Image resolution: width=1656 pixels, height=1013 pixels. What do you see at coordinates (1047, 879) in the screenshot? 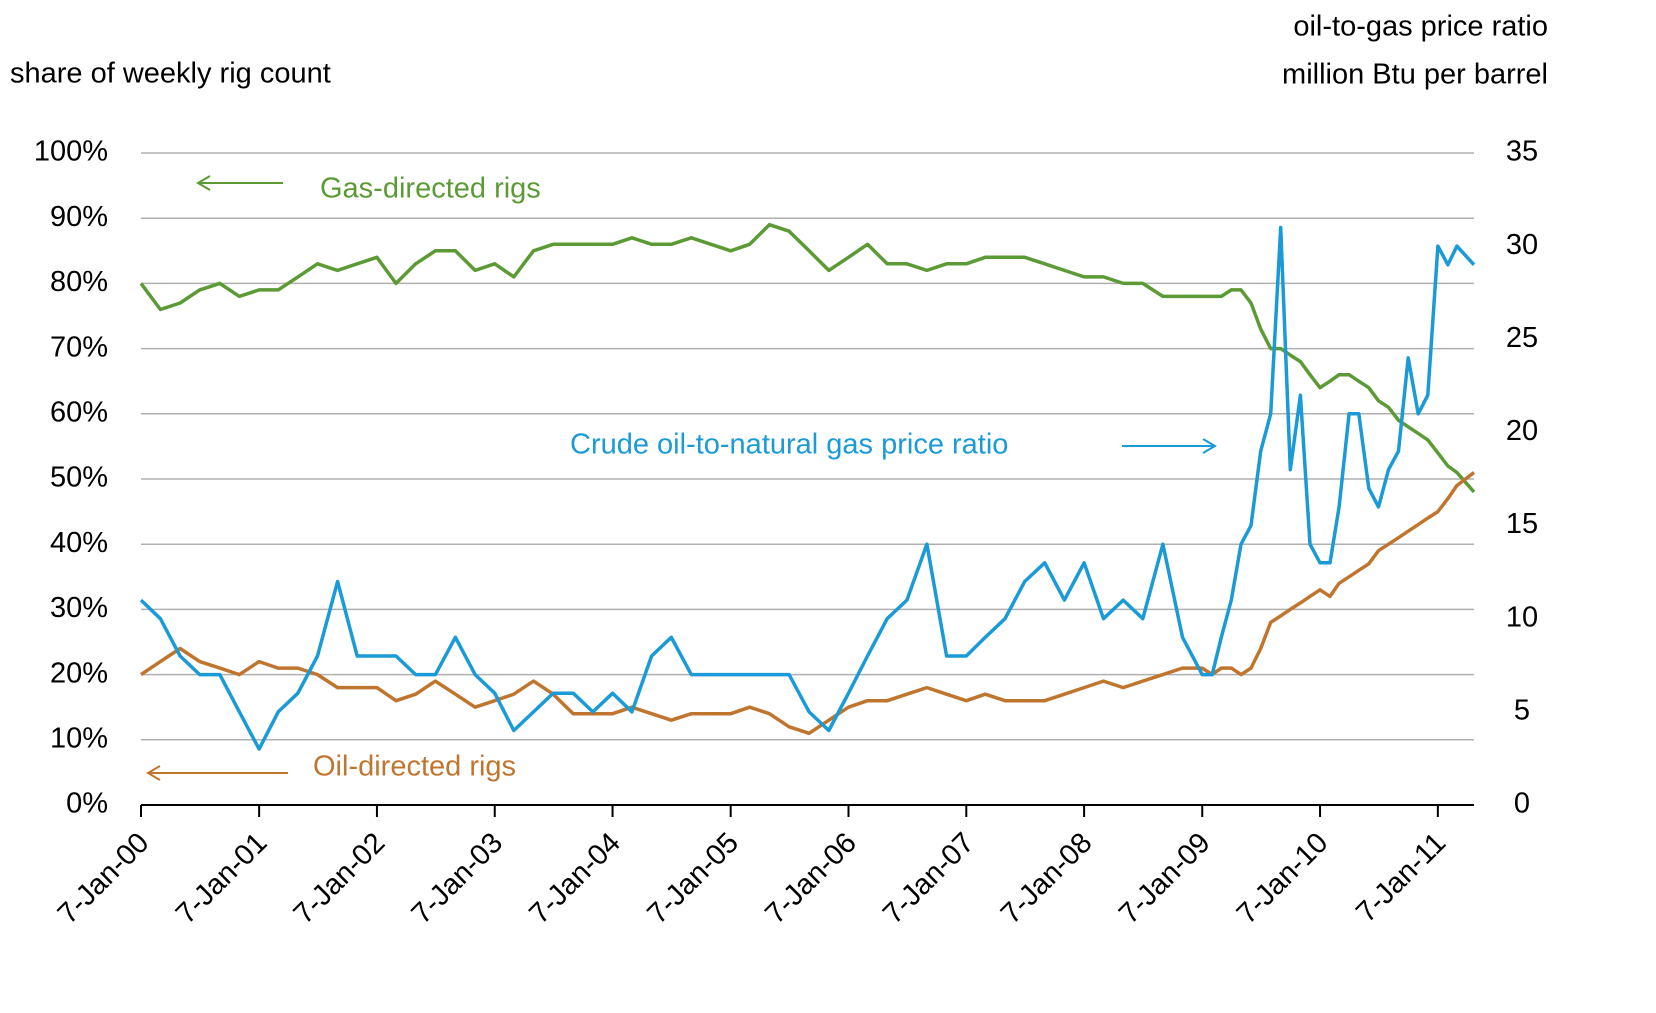
I see `x-tick-label: 7-Jan-08` at bounding box center [1047, 879].